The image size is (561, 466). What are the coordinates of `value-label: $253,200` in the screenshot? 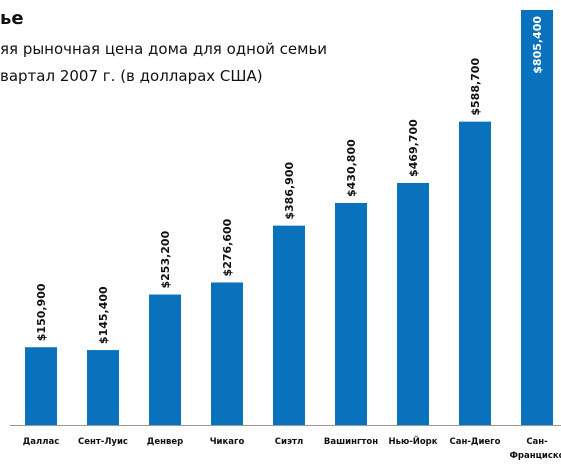 It's located at (165, 259).